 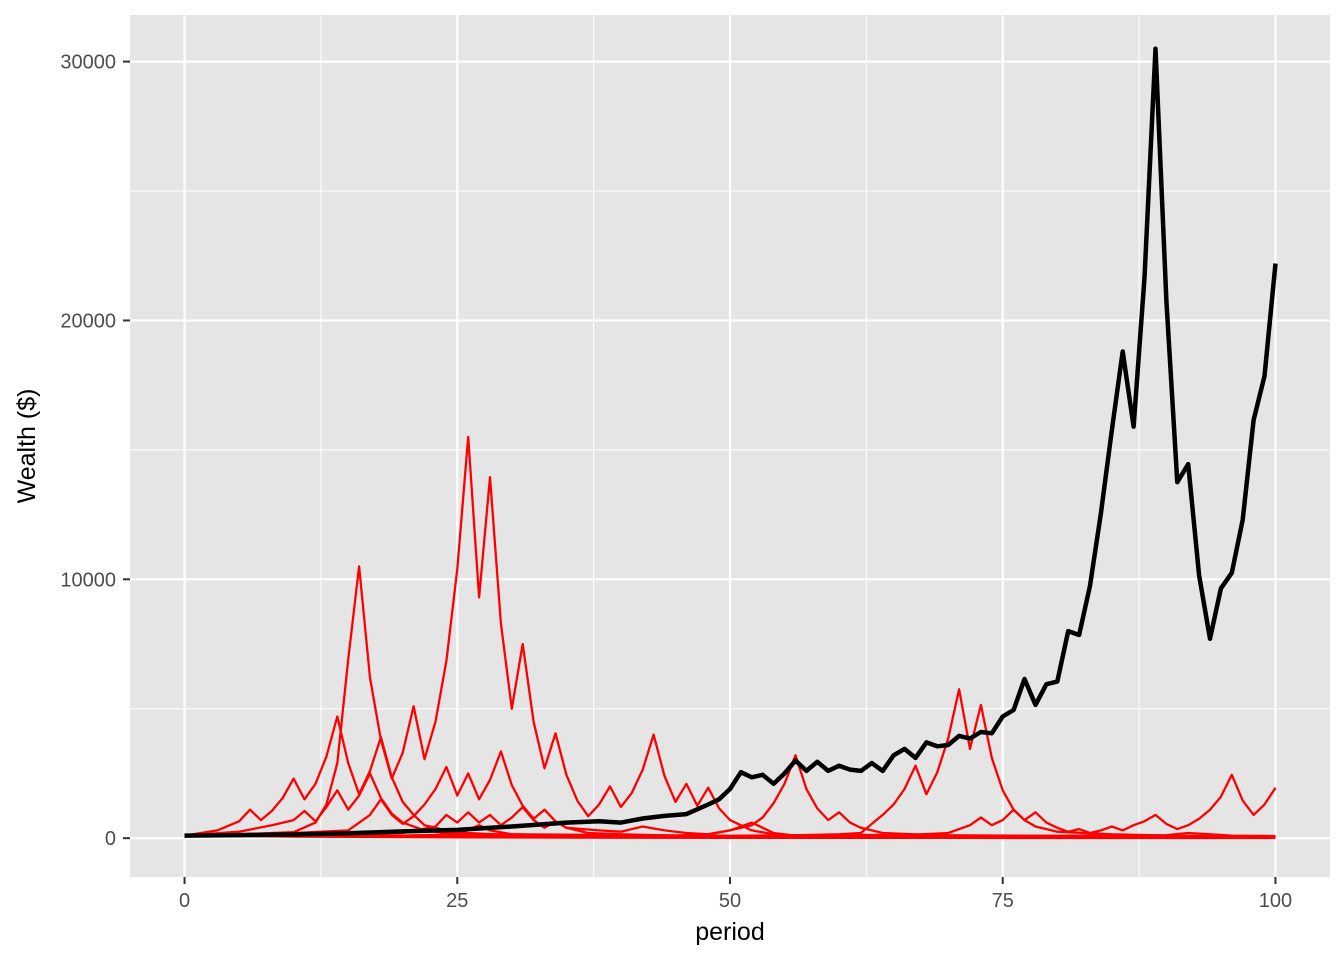 What do you see at coordinates (1275, 901) in the screenshot?
I see `x-tick-label: 100` at bounding box center [1275, 901].